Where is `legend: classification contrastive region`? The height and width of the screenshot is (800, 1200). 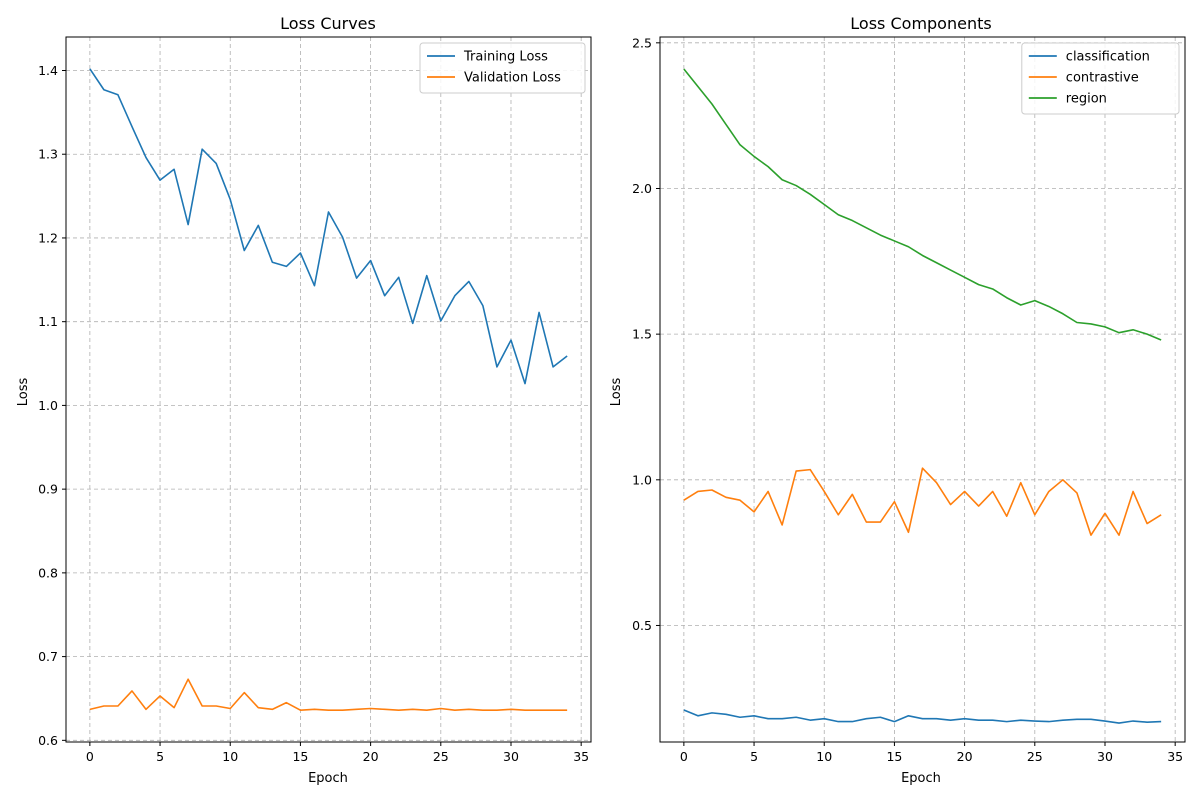
legend: classification contrastive region is located at coordinates (1100, 78).